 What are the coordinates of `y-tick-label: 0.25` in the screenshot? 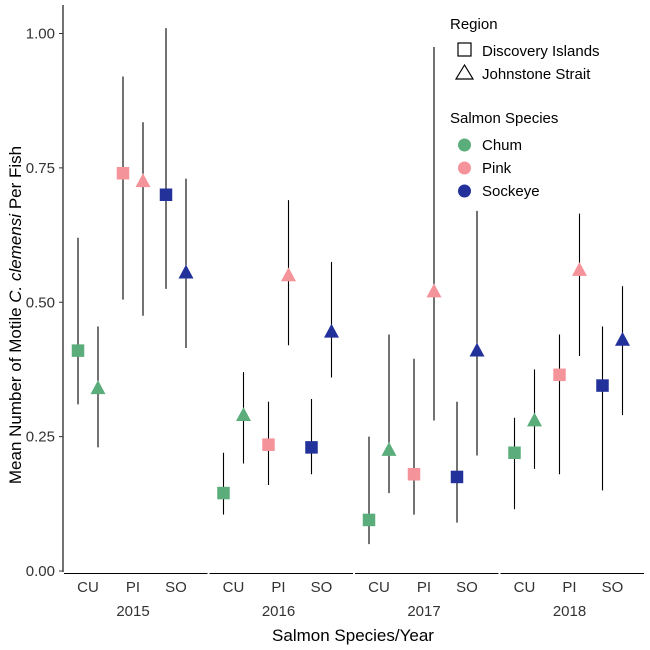 It's located at (40, 437).